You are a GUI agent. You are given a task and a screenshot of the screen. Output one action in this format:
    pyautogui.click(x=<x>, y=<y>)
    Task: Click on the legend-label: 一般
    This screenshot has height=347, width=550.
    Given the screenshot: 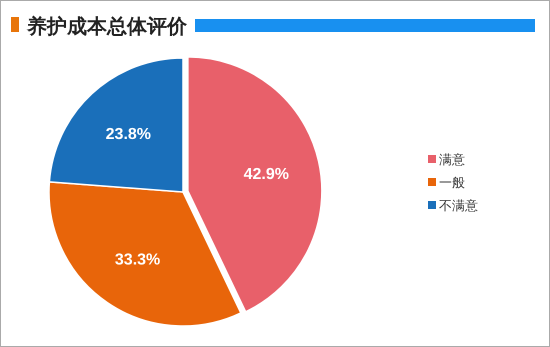 What is the action you would take?
    pyautogui.click(x=452, y=182)
    